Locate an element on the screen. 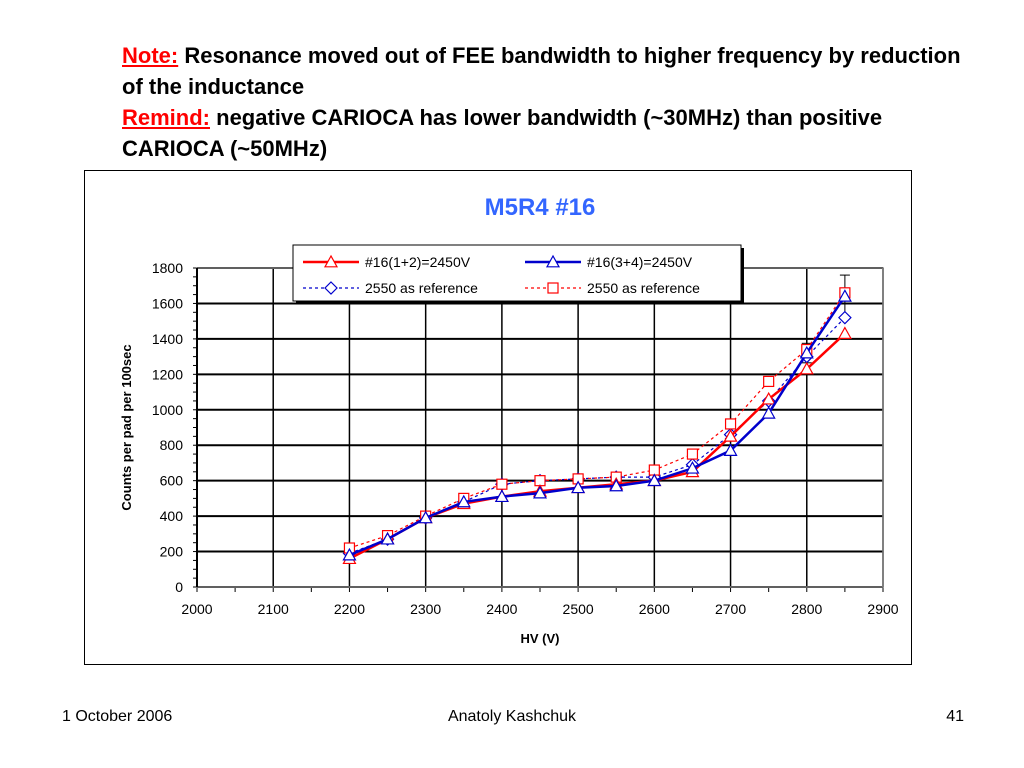 Image resolution: width=1024 pixels, height=768 pixels. y-tick-label: 600 is located at coordinates (172, 481).